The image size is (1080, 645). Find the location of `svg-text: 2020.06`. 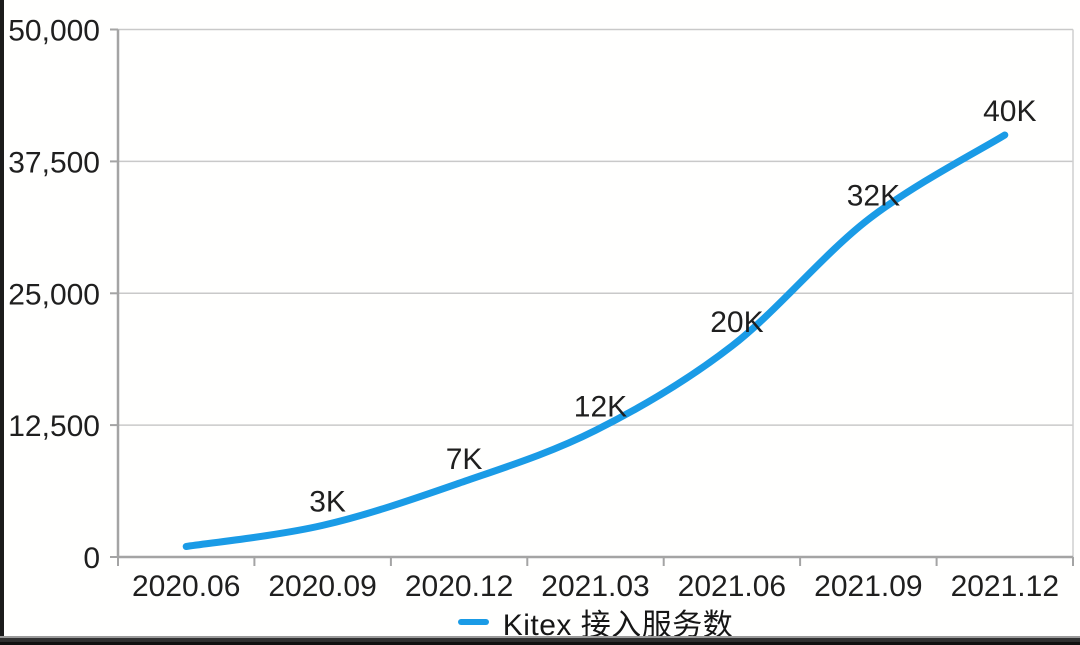

svg-text: 2020.06 is located at coordinates (186, 586).